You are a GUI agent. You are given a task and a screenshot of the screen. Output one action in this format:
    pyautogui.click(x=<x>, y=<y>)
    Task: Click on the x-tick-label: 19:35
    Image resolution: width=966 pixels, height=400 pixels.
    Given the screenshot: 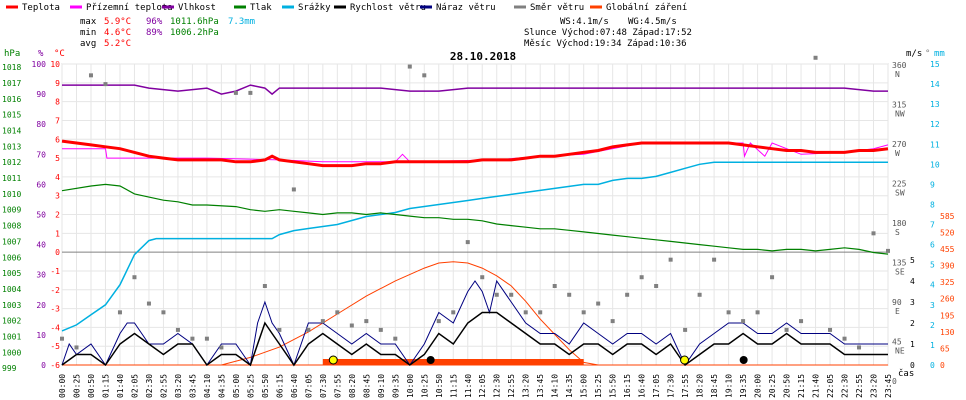 What is the action you would take?
    pyautogui.click(x=743, y=386)
    